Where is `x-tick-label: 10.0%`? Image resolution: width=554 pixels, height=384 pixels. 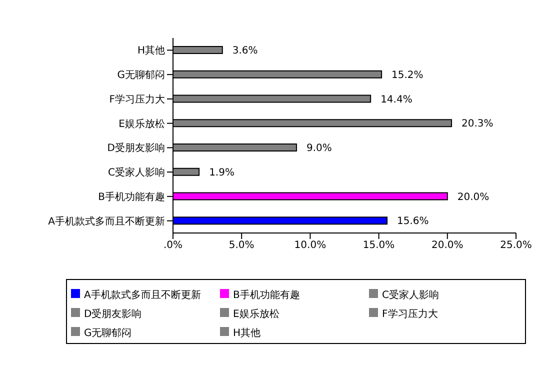 x-tick-label: 10.0% is located at coordinates (310, 246).